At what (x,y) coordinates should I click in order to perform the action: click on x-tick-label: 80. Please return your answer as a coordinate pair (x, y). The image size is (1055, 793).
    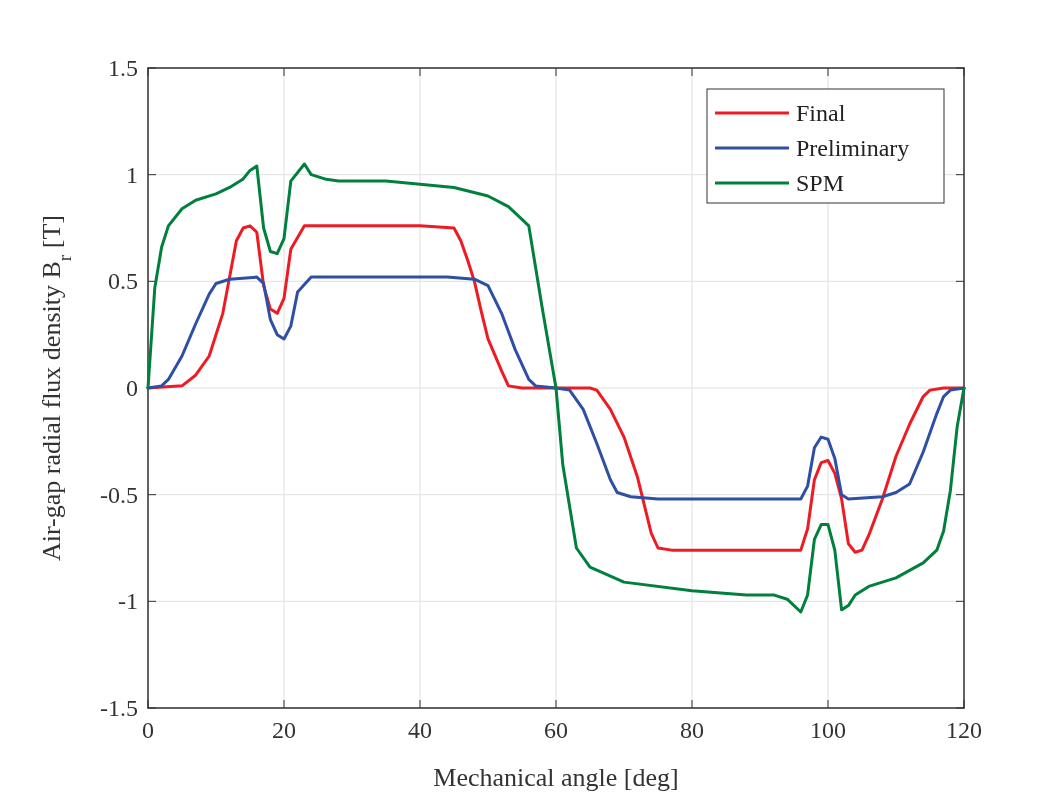
    Looking at the image, I should click on (692, 730).